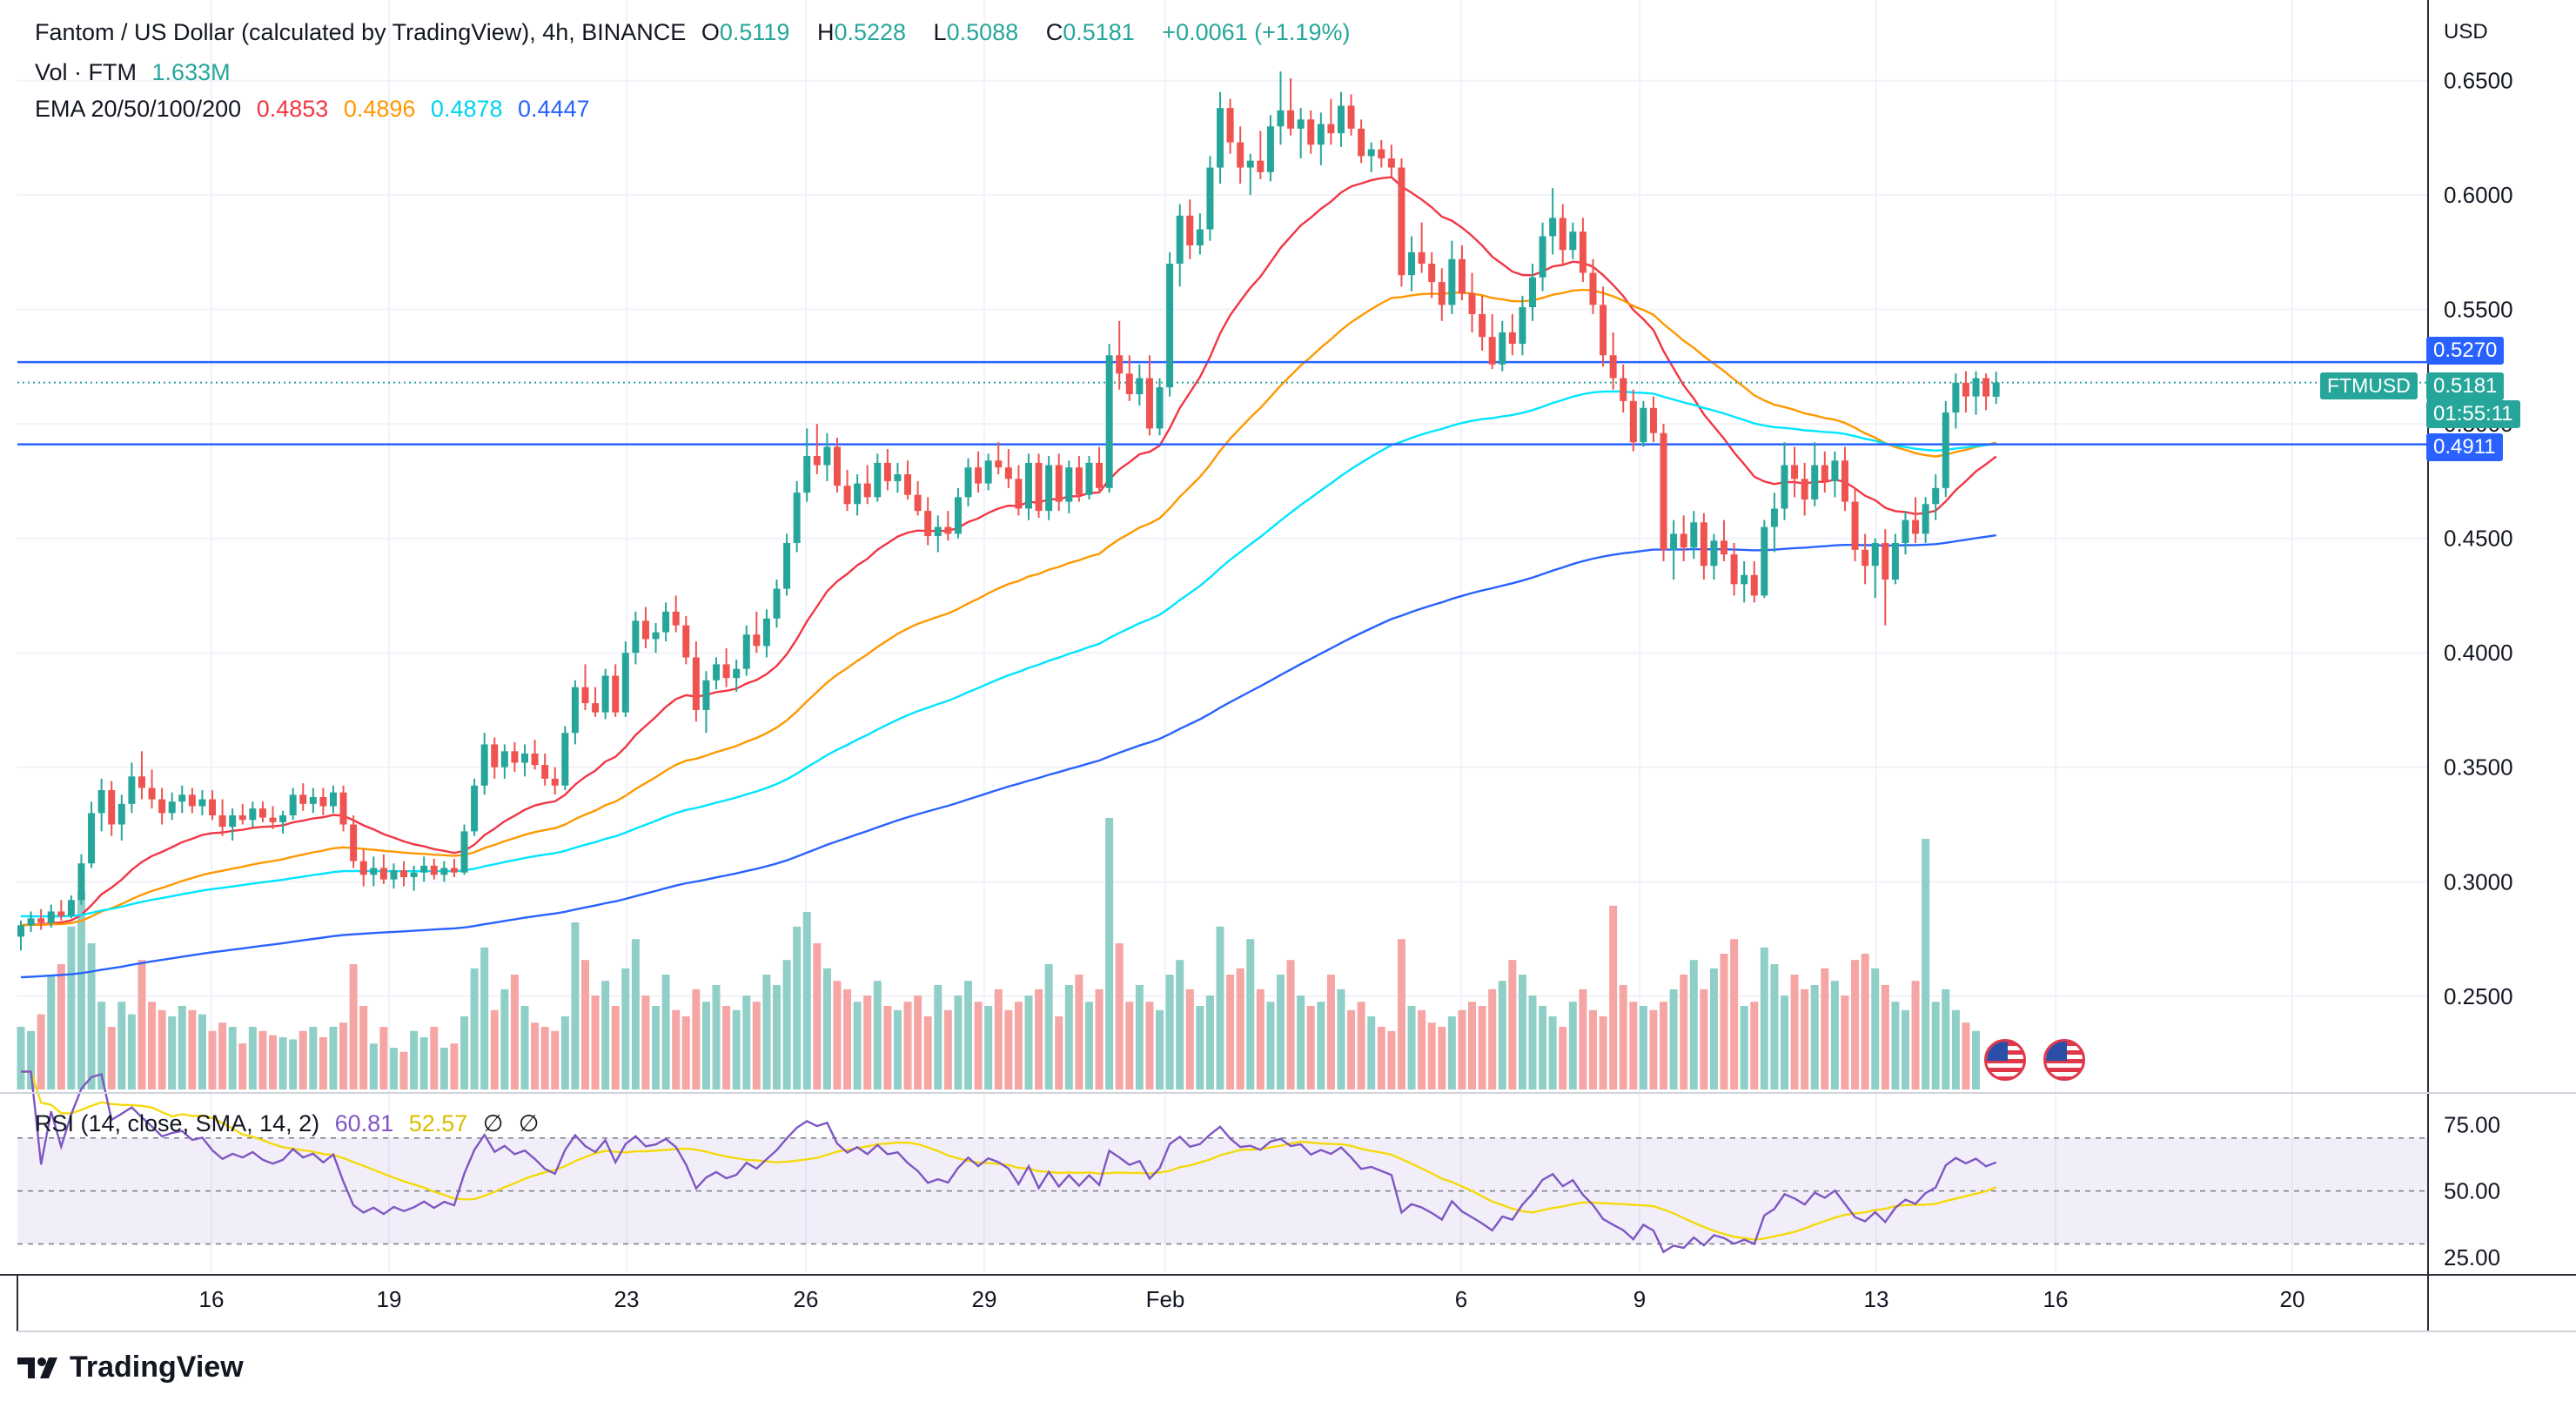 This screenshot has height=1401, width=2576. Describe the element at coordinates (2479, 81) in the screenshot. I see `price-tick-label: 0.6500` at that location.